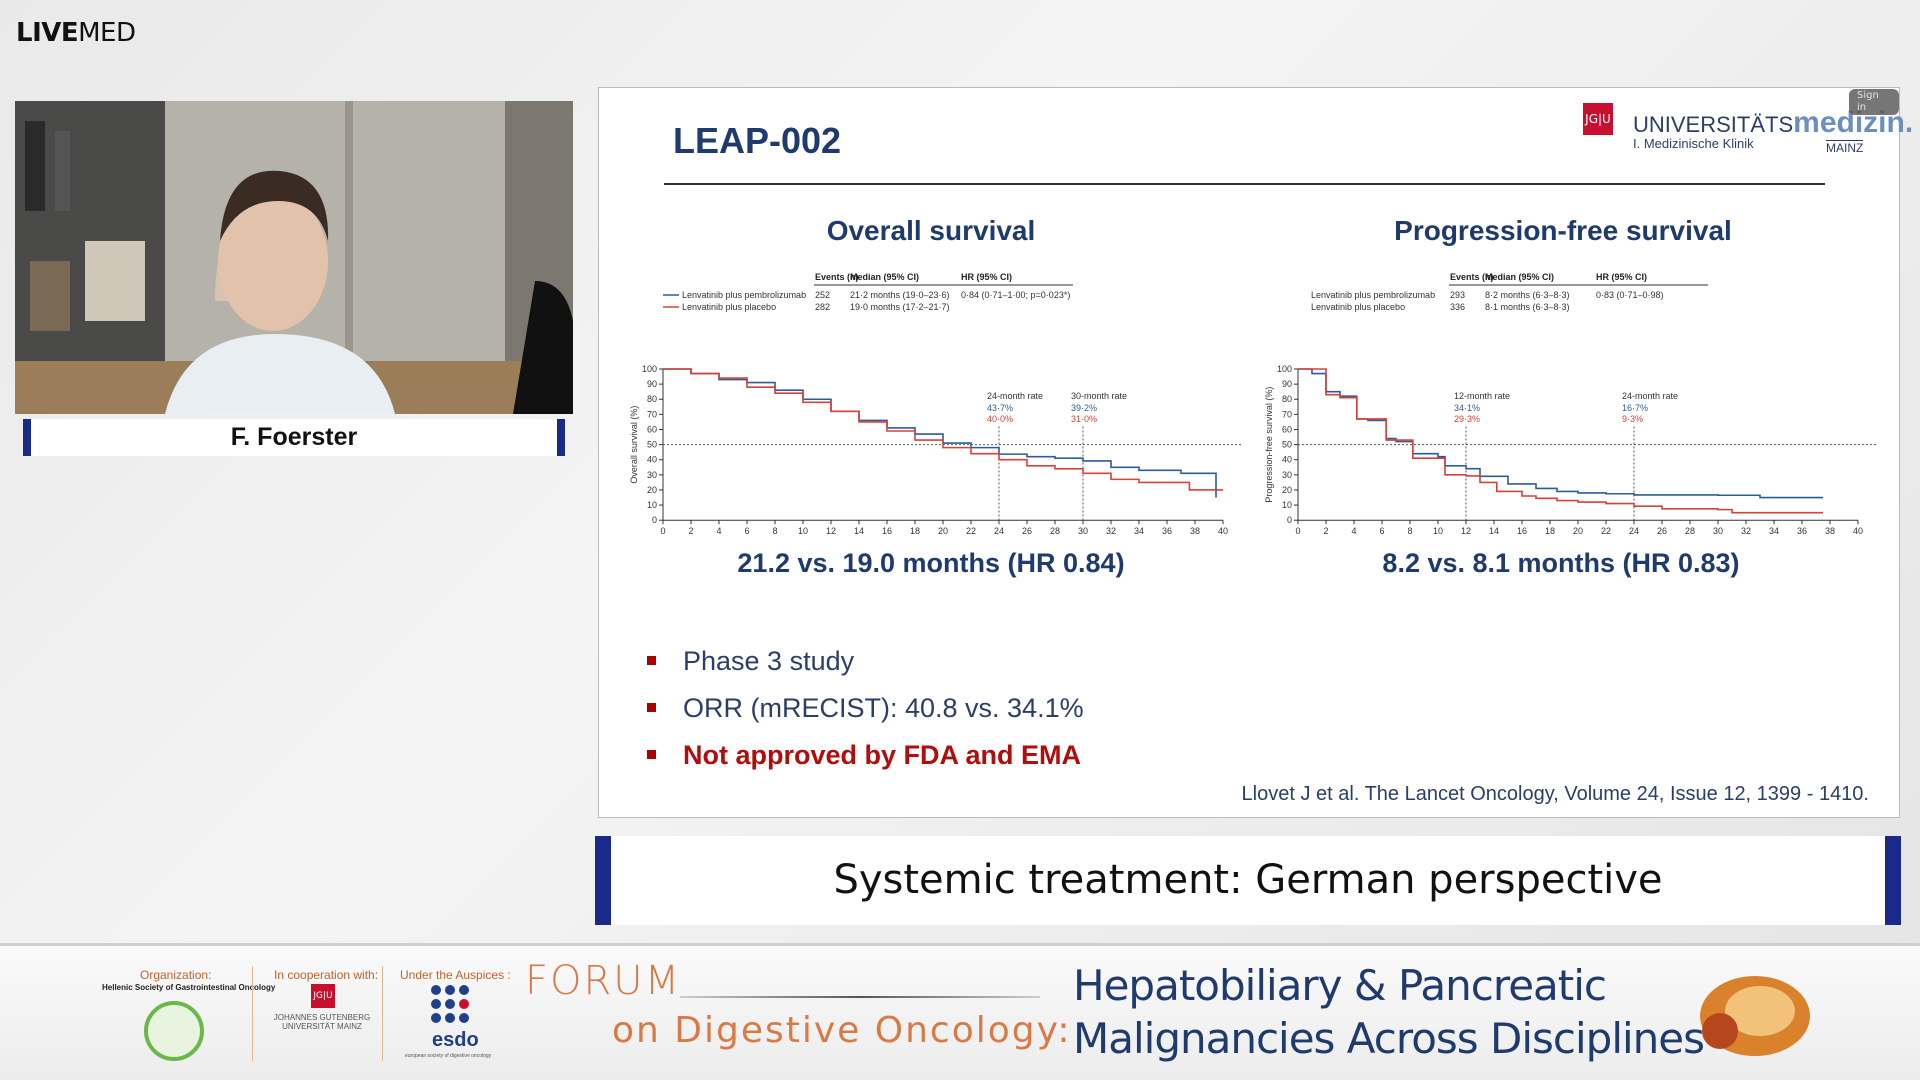  Describe the element at coordinates (1598, 119) in the screenshot. I see `jgu-logo: JG|U` at that location.